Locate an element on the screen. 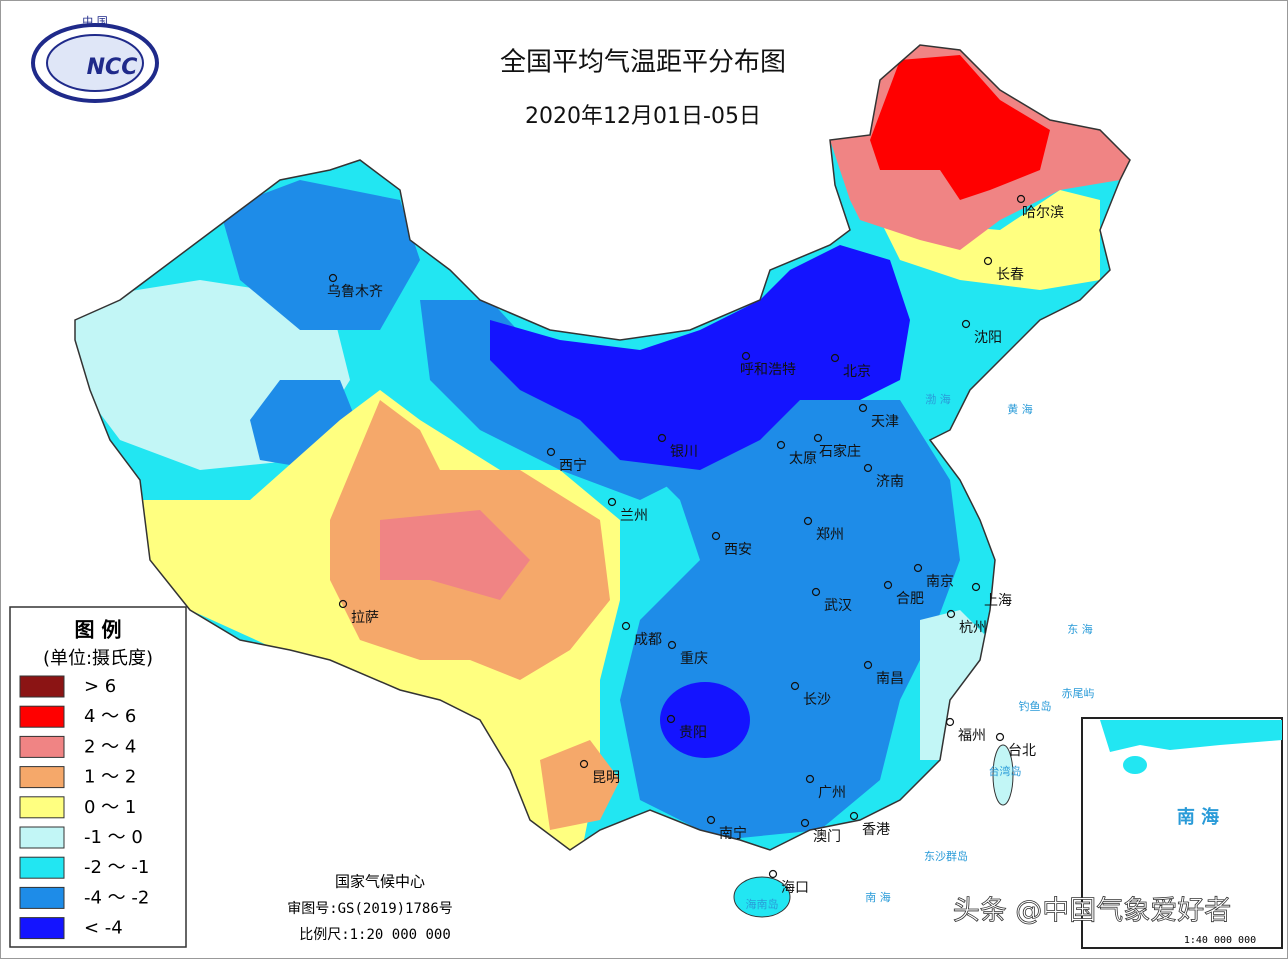 The width and height of the screenshot is (1288, 963). city-label: 乌鲁木齐 is located at coordinates (355, 292).